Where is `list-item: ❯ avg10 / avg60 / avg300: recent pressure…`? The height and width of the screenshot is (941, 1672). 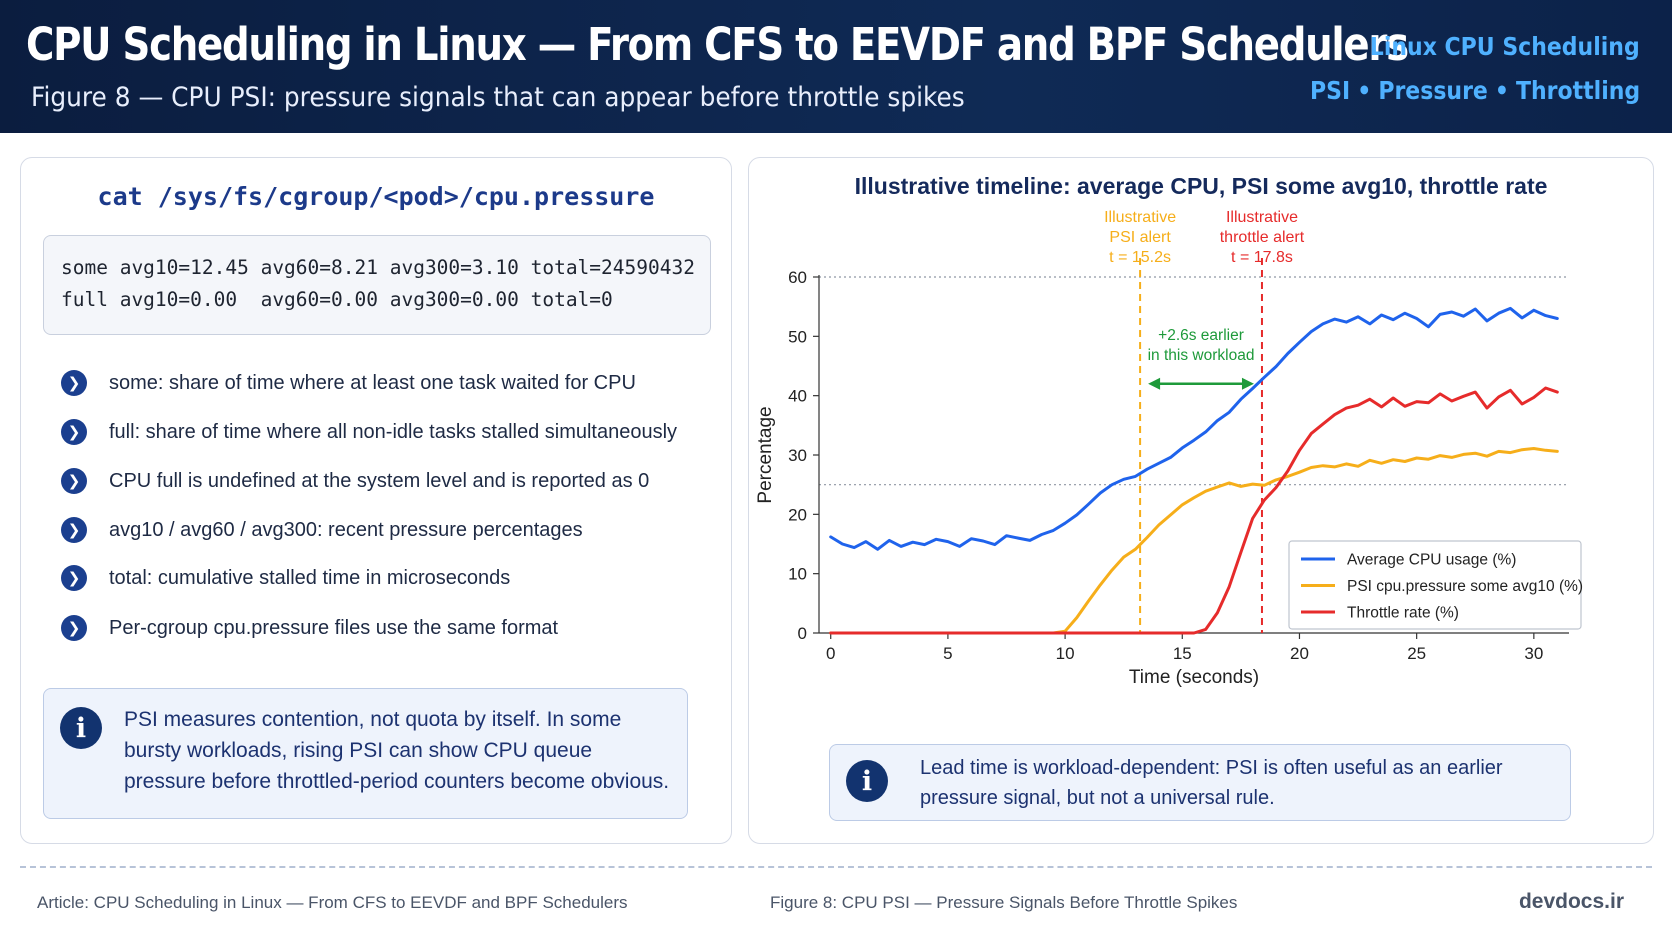
list-item: ❯ avg10 / avg60 / avg300: recent pressure… is located at coordinates (312, 530).